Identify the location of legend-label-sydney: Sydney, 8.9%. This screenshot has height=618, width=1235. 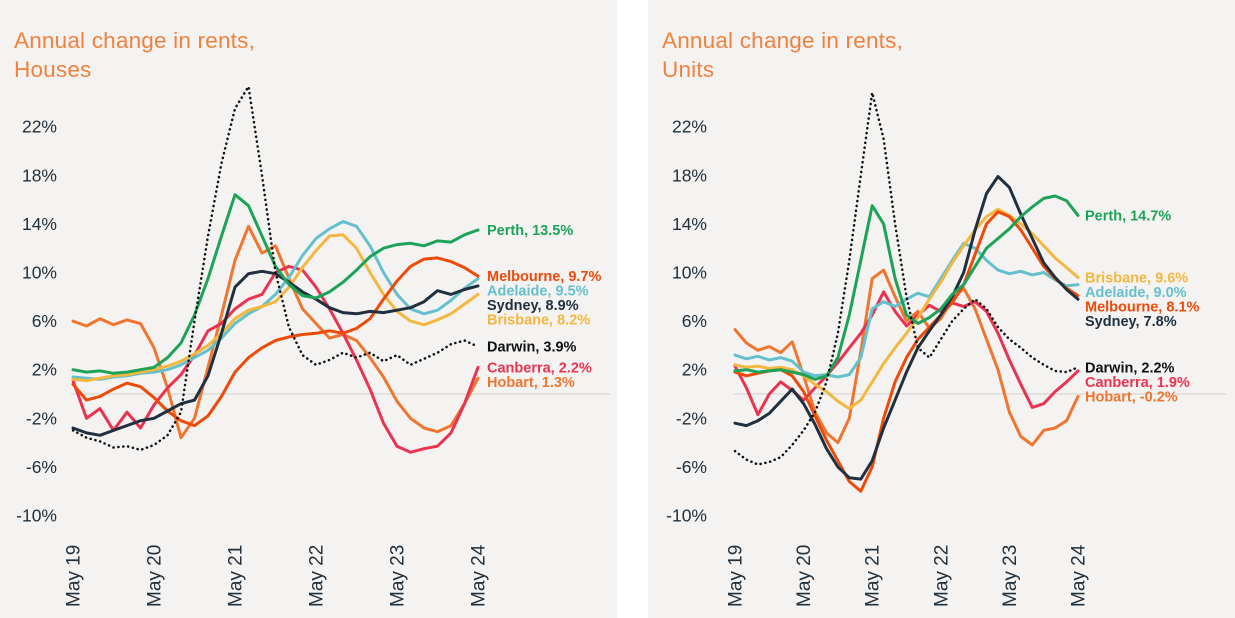
(533, 306).